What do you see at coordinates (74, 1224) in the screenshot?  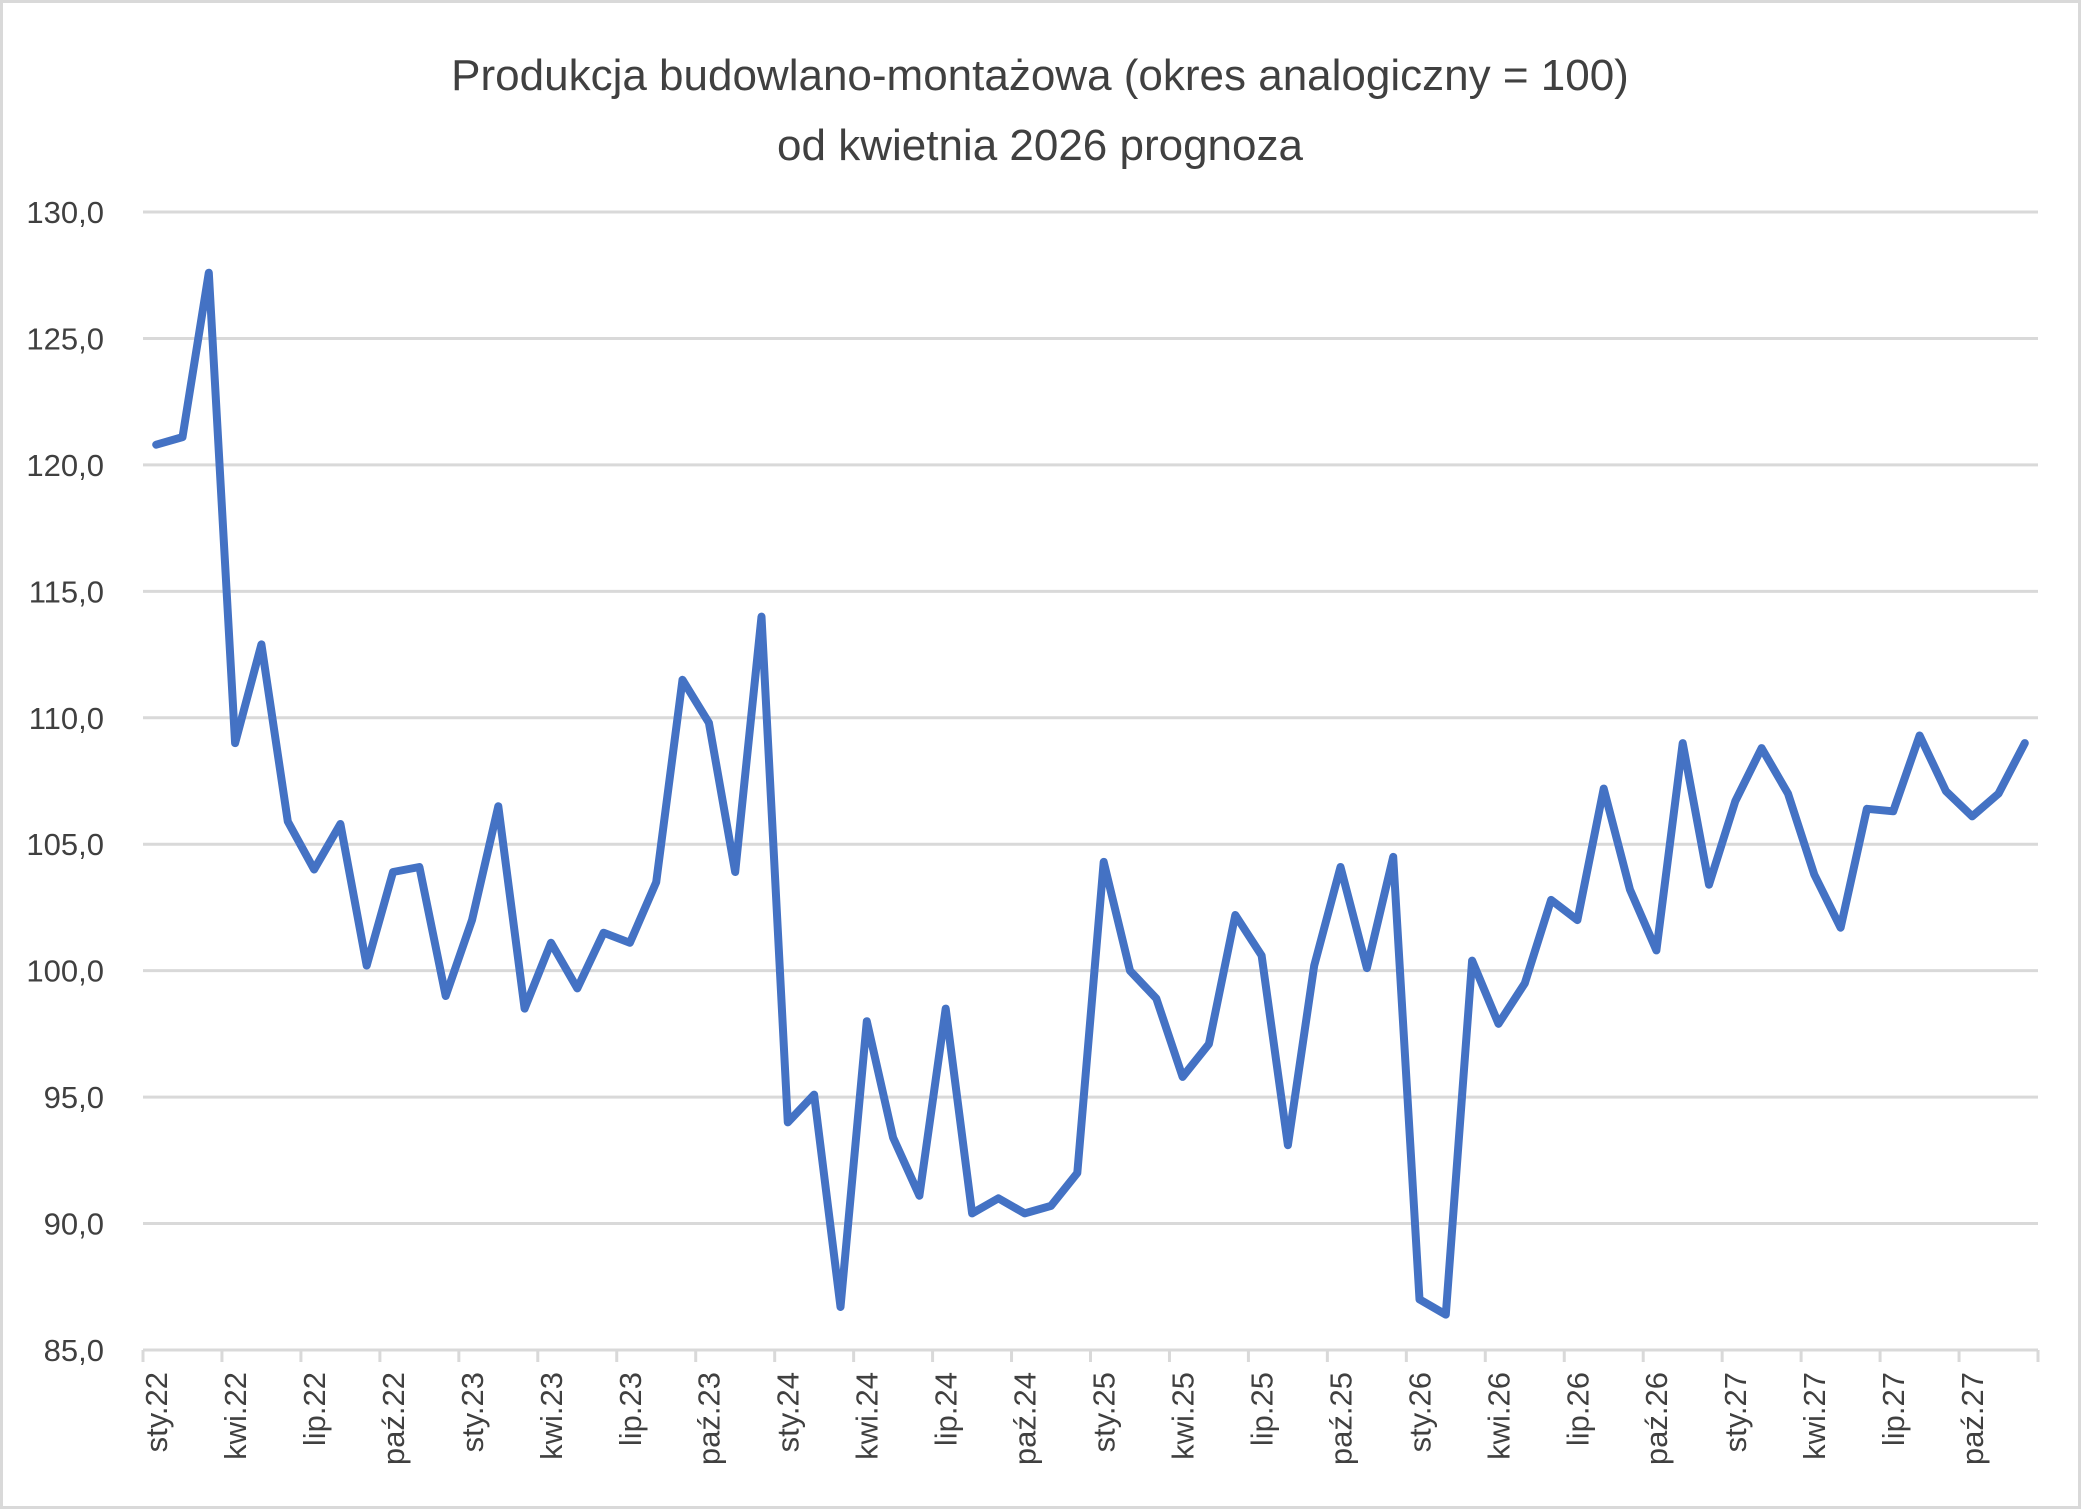 I see `y-tick-label: 90,0` at bounding box center [74, 1224].